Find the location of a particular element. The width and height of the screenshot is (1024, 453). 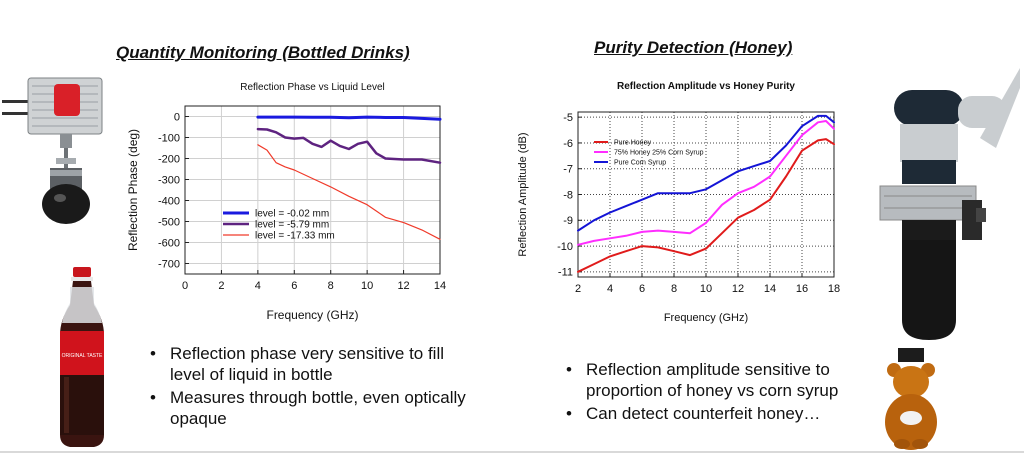

y-tick-label: 0 is located at coordinates (177, 117).